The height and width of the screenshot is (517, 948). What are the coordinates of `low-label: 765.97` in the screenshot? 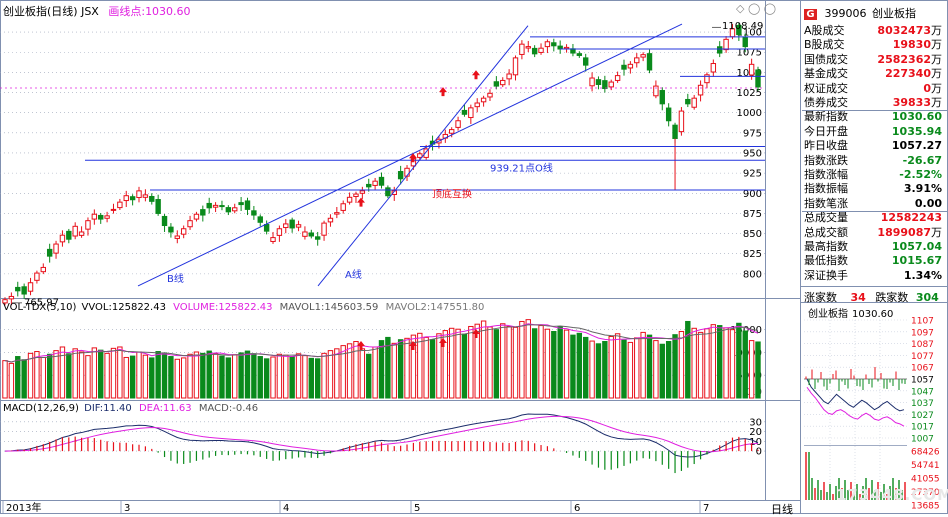 It's located at (41, 302).